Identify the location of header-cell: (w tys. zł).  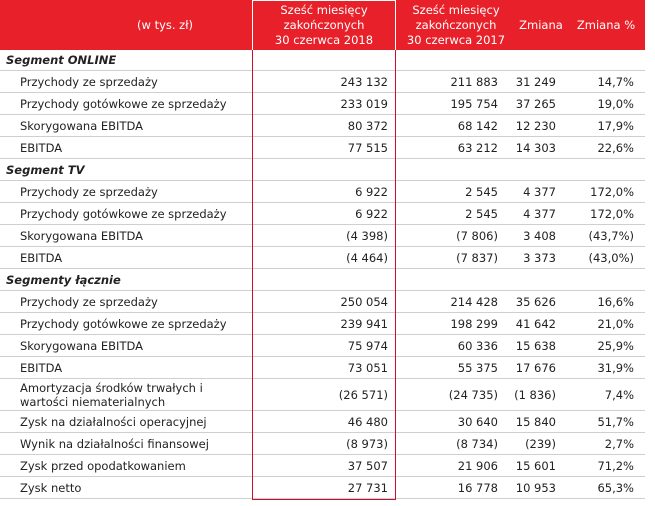
(165, 24).